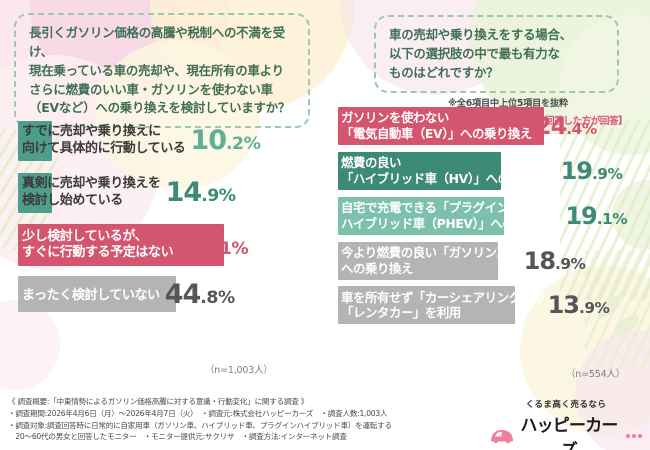 This screenshot has width=650, height=450. I want to click on result-label-wrap: 少し検討しているが、 すぐに行動する予定はない, so click(117, 245).